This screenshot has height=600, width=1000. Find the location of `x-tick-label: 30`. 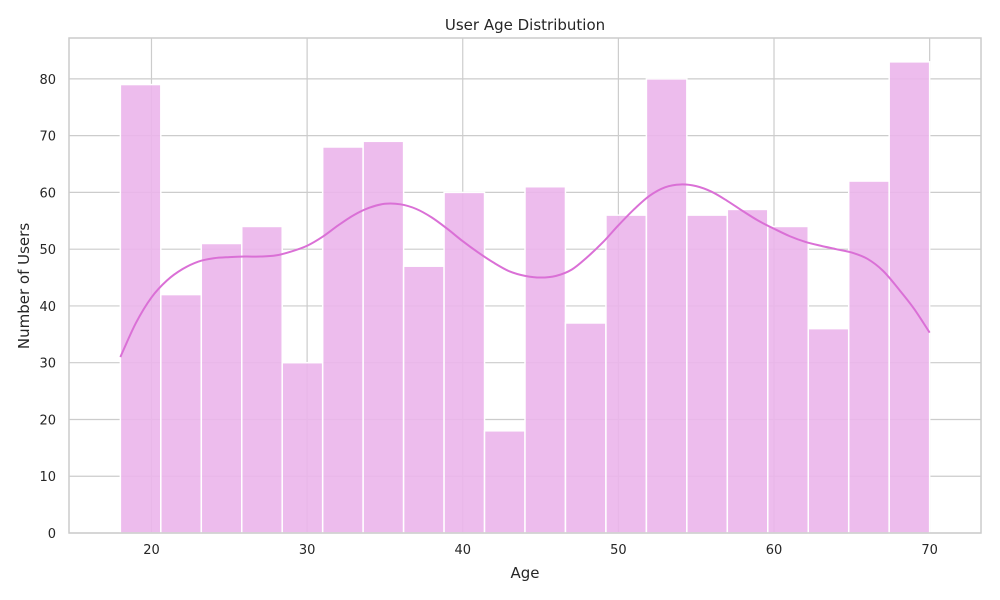

x-tick-label: 30 is located at coordinates (307, 550).